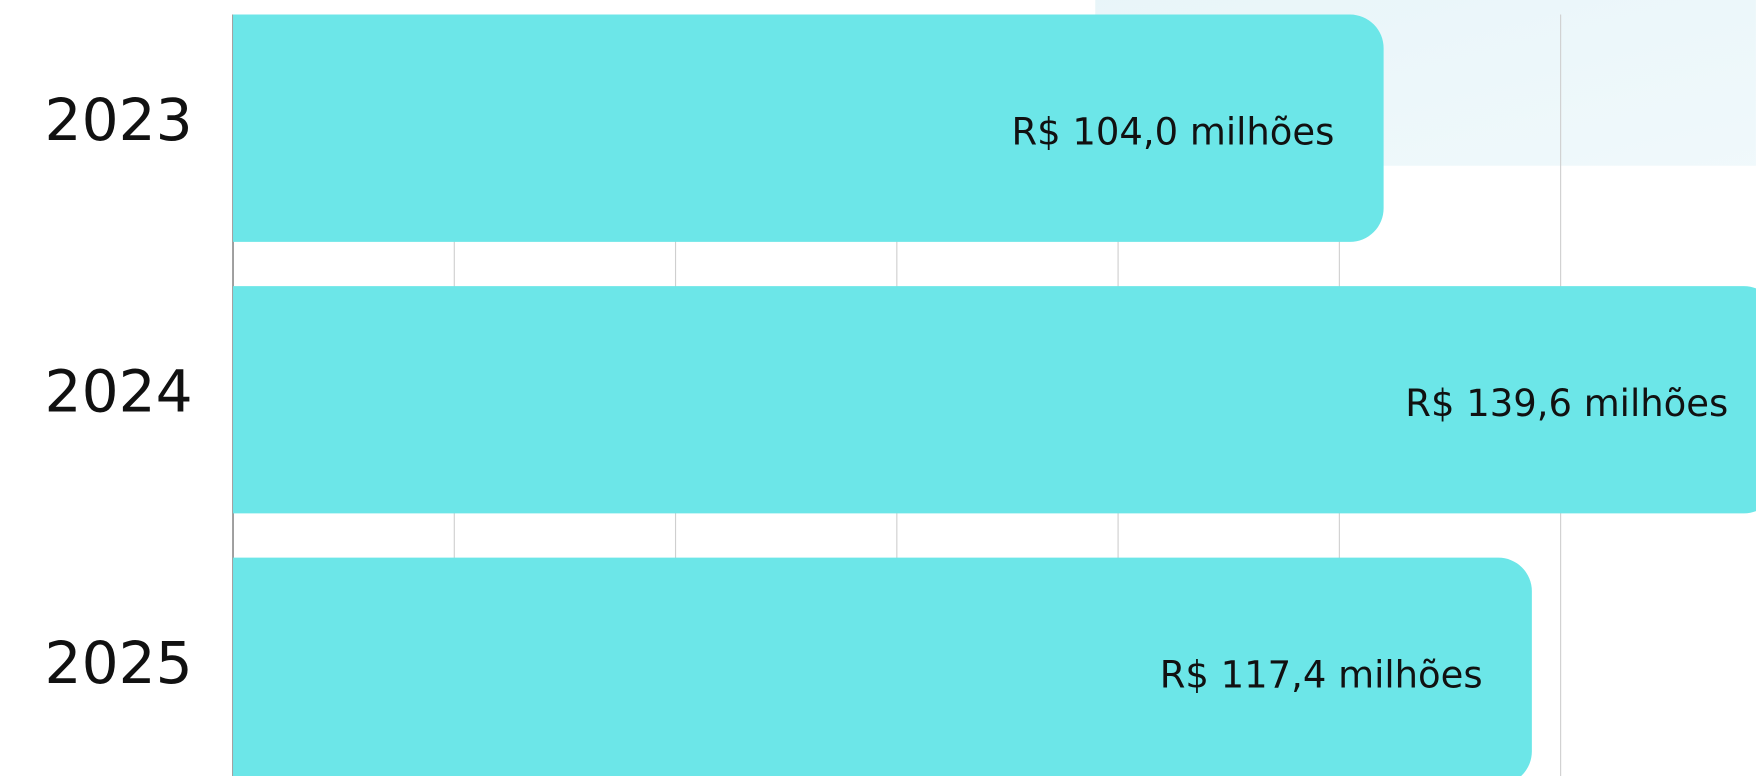 The height and width of the screenshot is (776, 1756). What do you see at coordinates (1566, 403) in the screenshot?
I see `value-label: R$ 139,6 milhões` at bounding box center [1566, 403].